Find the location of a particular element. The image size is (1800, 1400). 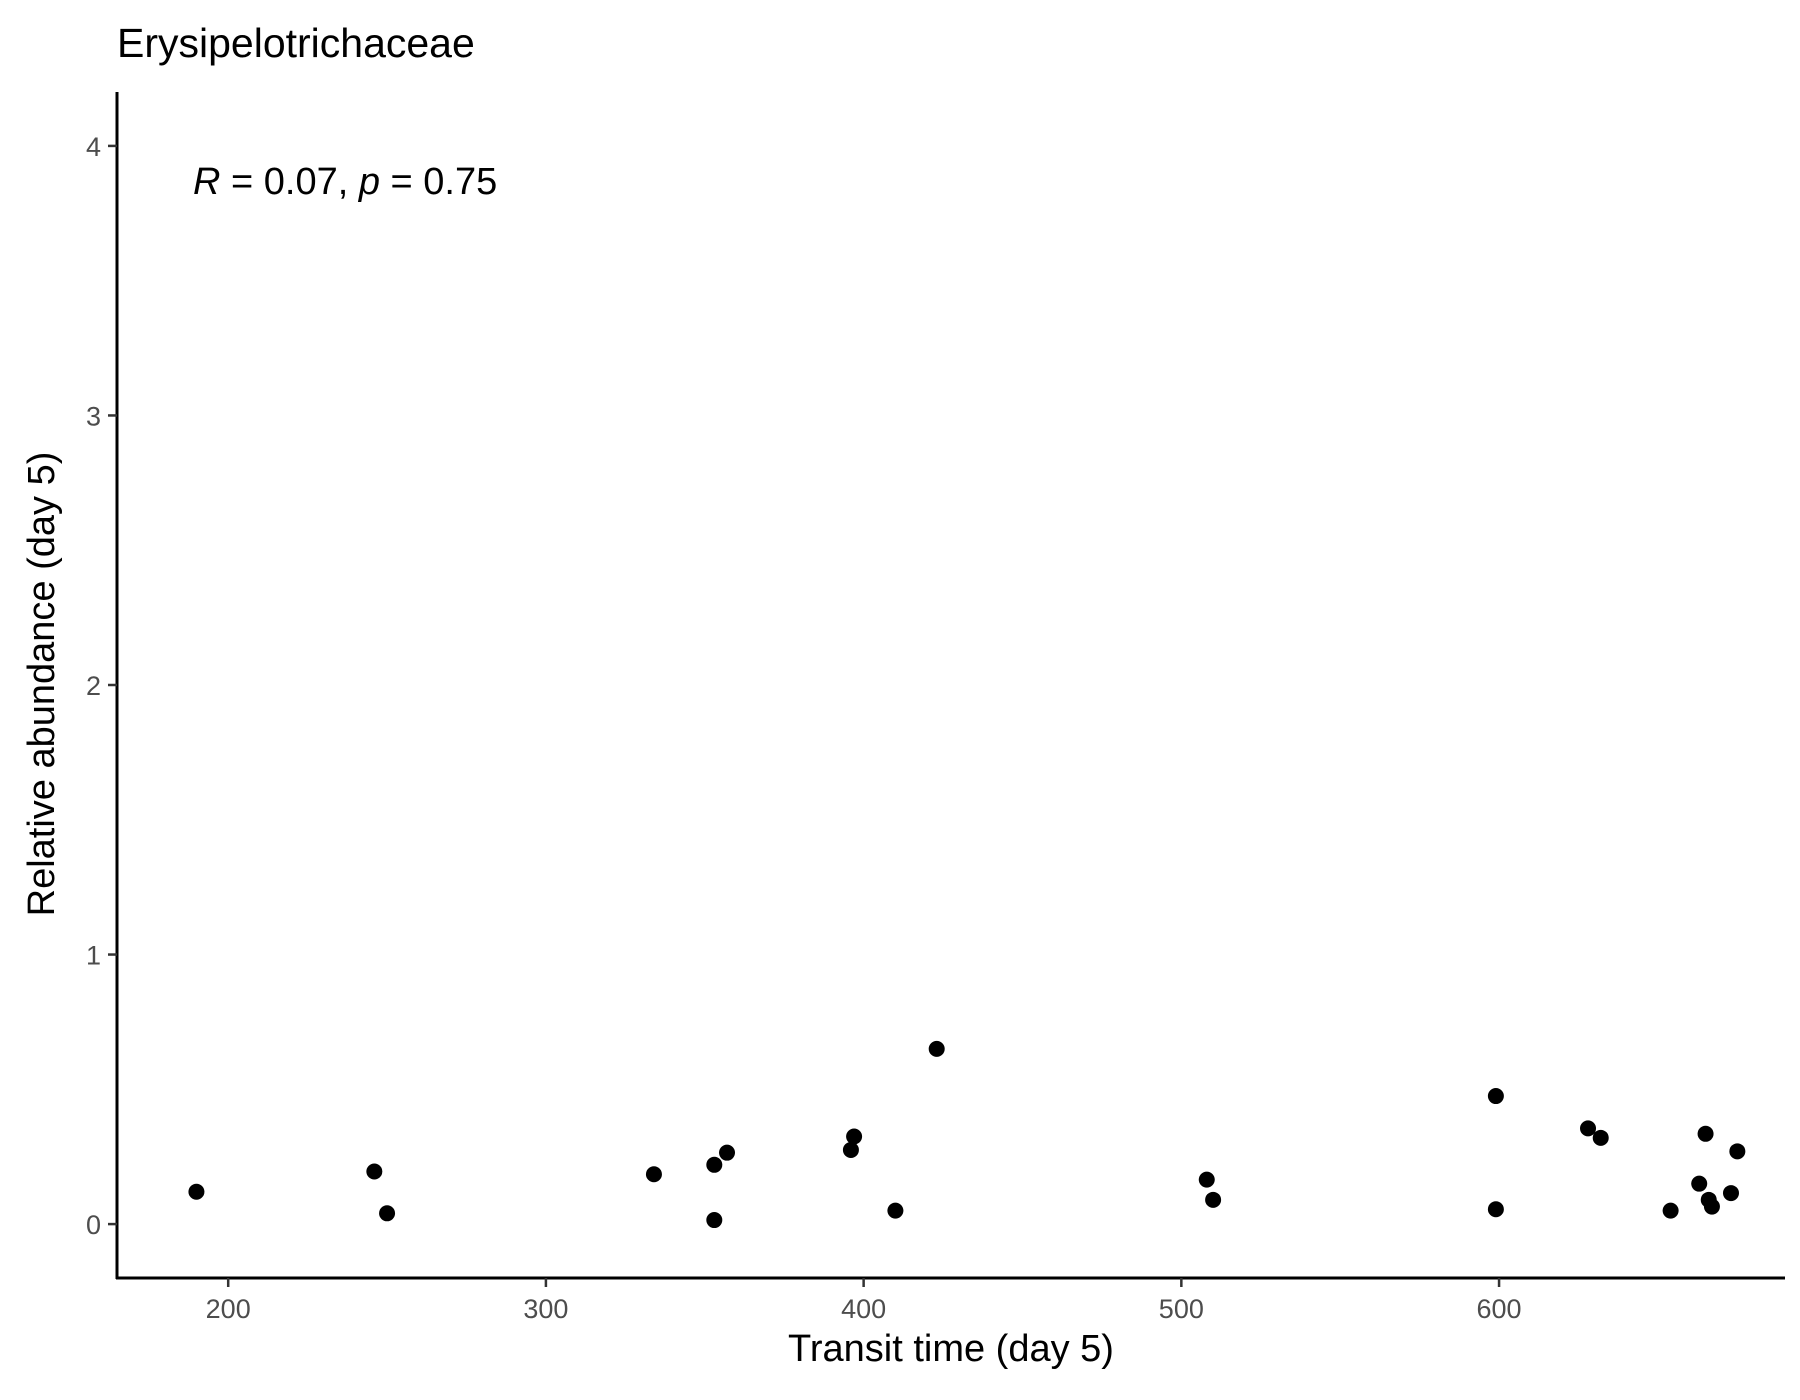

y-tick-label-3: 3 is located at coordinates (93, 416).